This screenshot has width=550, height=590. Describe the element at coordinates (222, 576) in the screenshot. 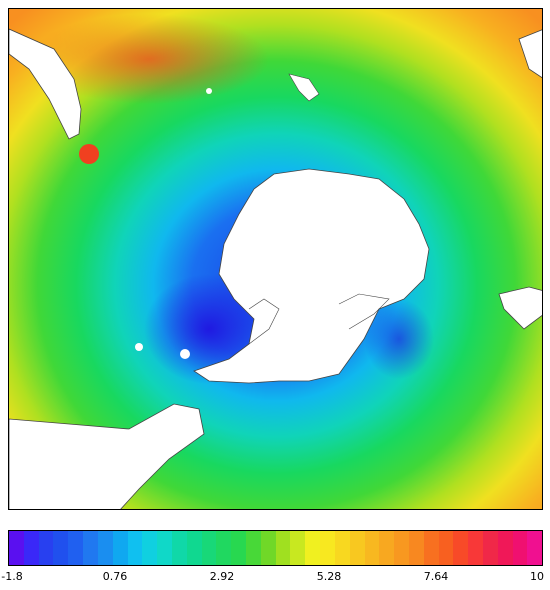

I see `colorbar-tick-label: 2.92` at that location.